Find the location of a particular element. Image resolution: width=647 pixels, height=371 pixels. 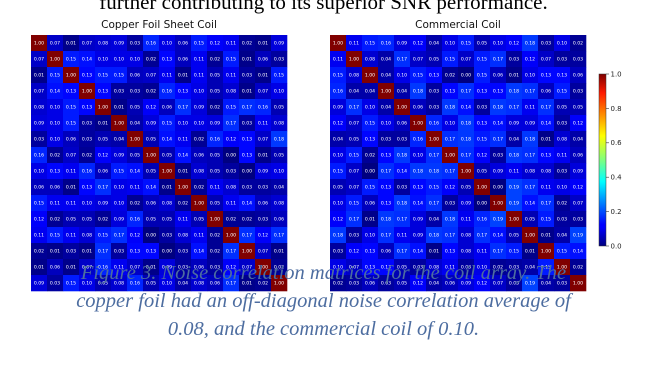

heatmap-cell-label: 0.00 is located at coordinates (151, 236).